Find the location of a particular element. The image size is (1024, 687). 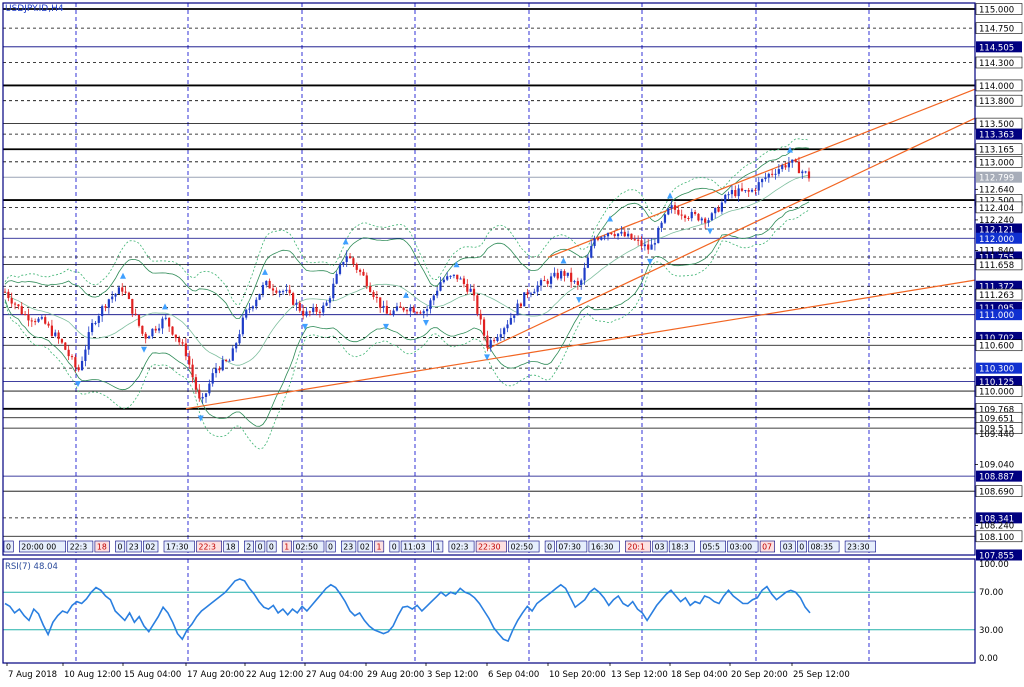

rsi-title: RSI(7) 48.04 is located at coordinates (31, 567).